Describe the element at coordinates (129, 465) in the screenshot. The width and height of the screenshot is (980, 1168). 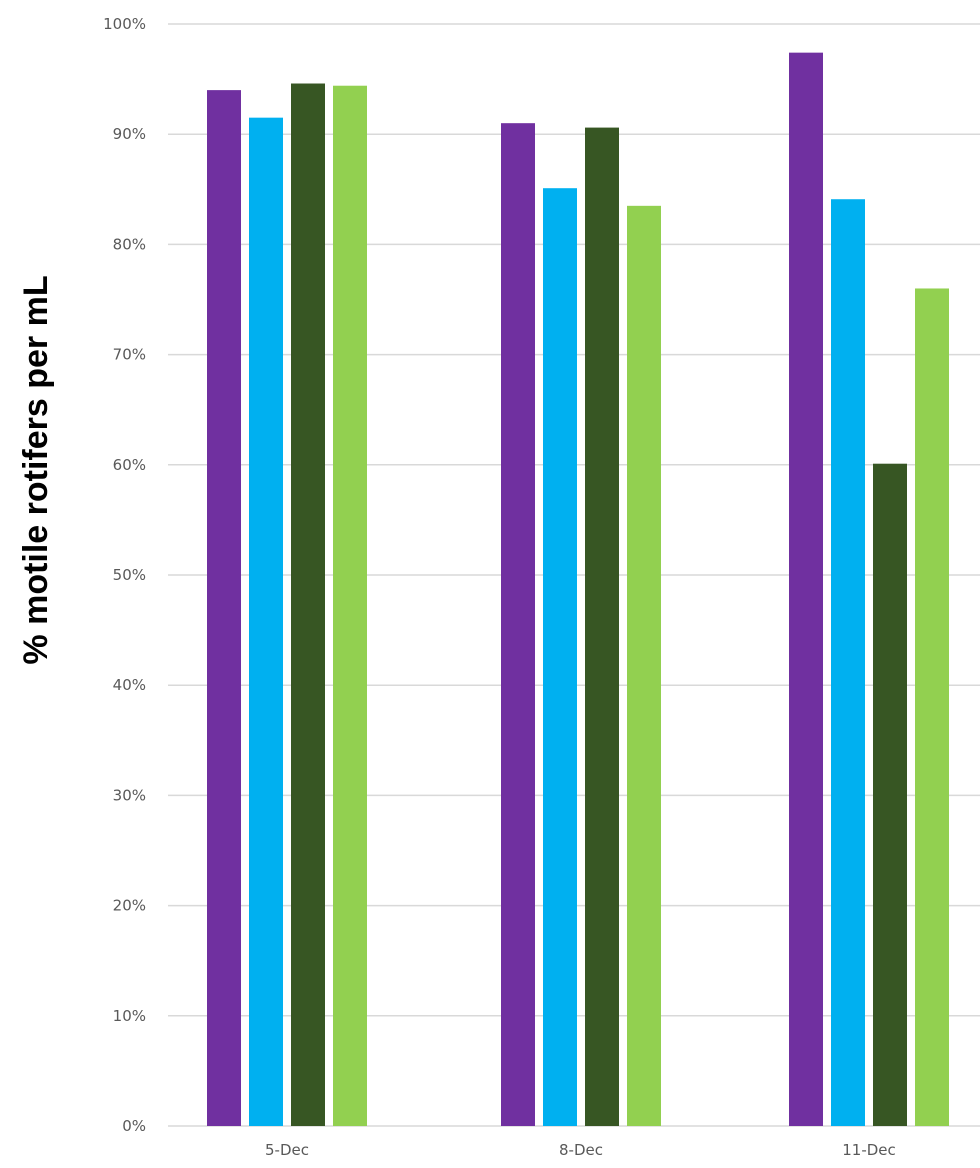
I see `y-tick-label: 60%` at that location.